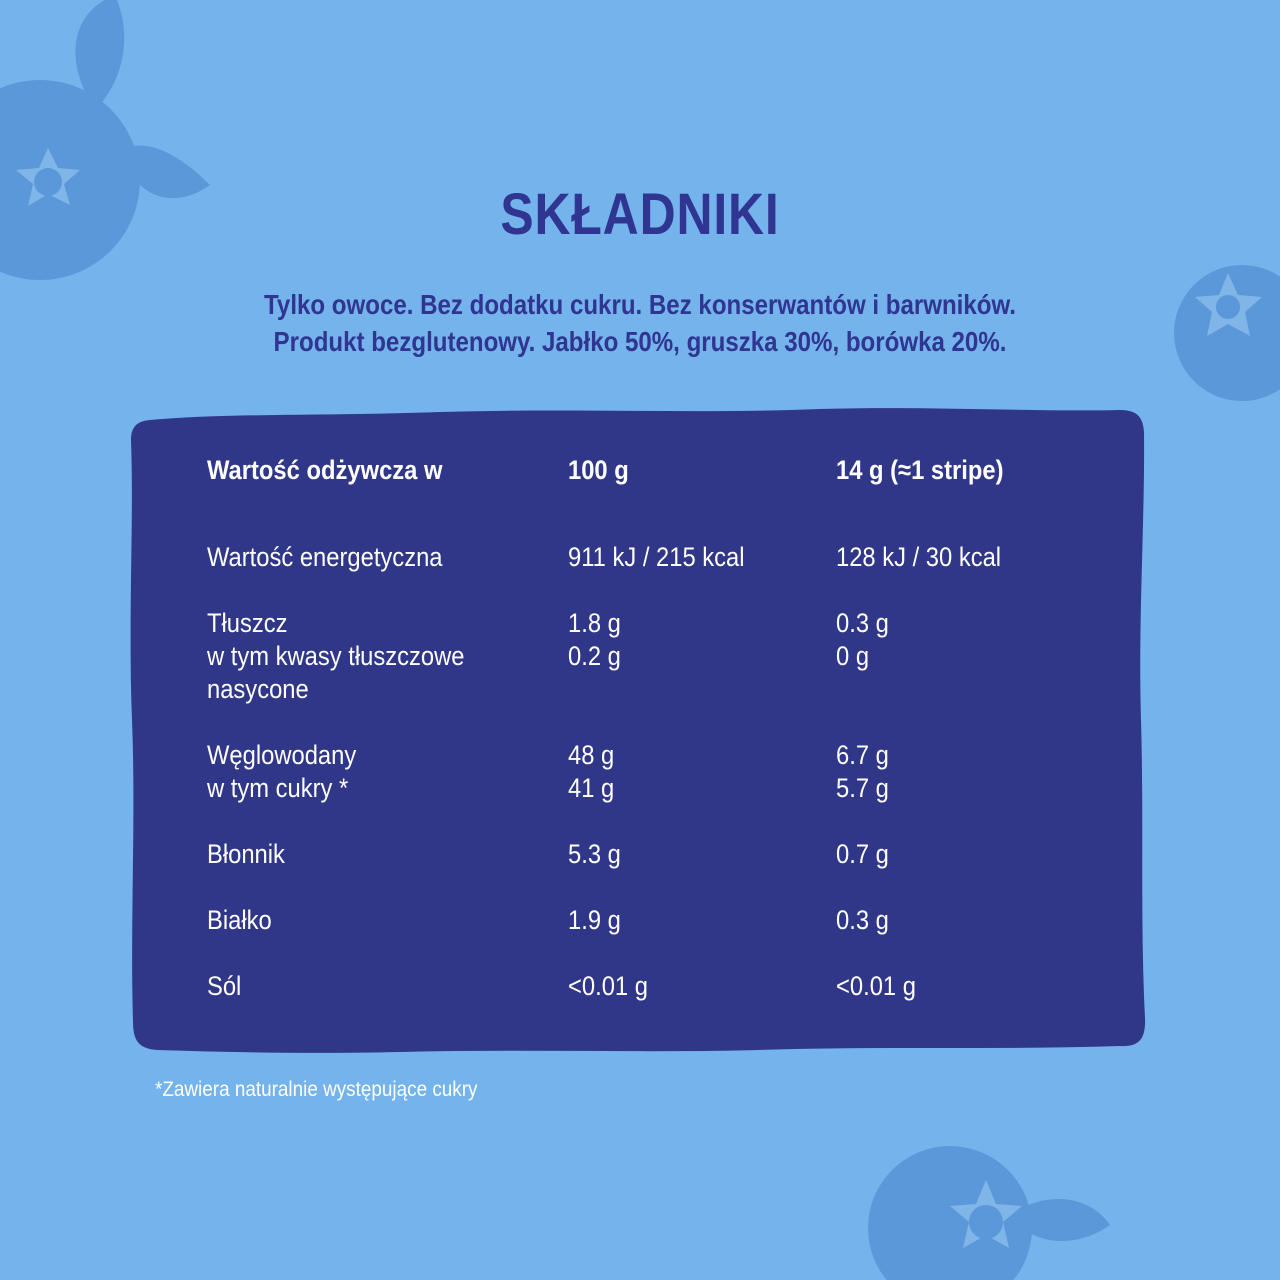 This screenshot has height=1280, width=1280. What do you see at coordinates (656, 557) in the screenshot?
I see `row-energy-100g: 911 kJ / 215 kcal` at bounding box center [656, 557].